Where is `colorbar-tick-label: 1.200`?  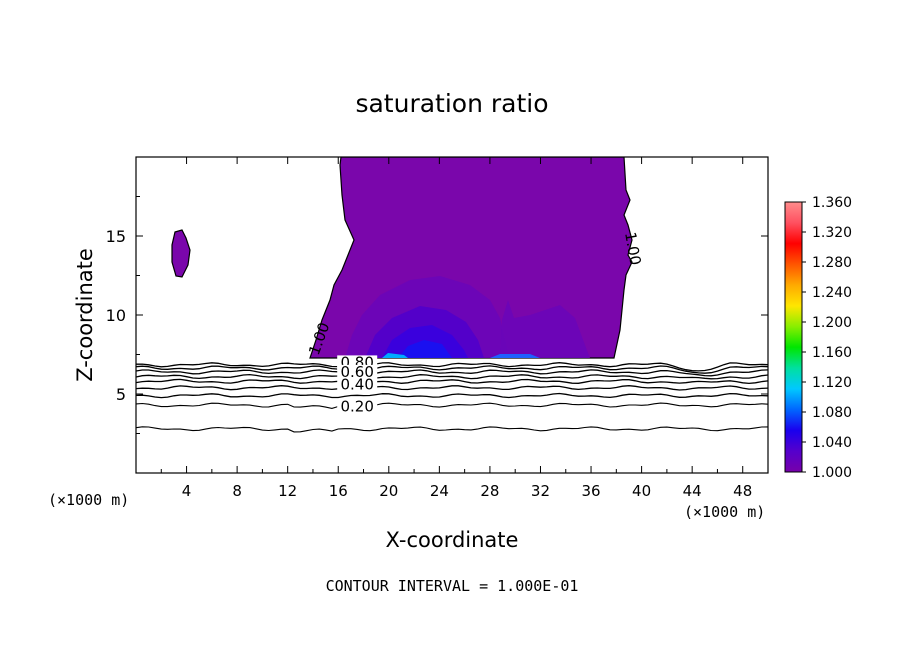 colorbar-tick-label: 1.200 is located at coordinates (832, 323).